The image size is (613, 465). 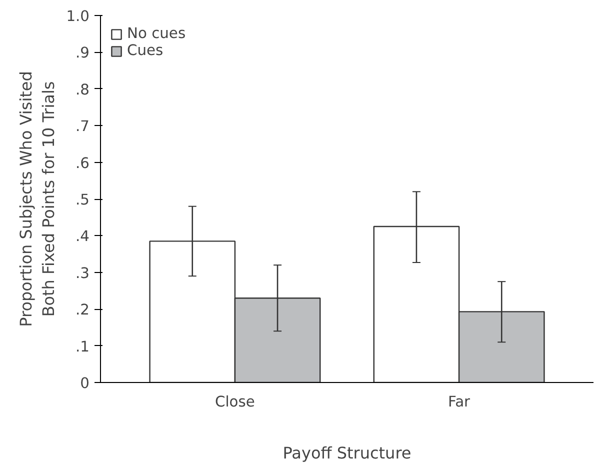 I want to click on y-tick-label: .8, so click(x=83, y=89).